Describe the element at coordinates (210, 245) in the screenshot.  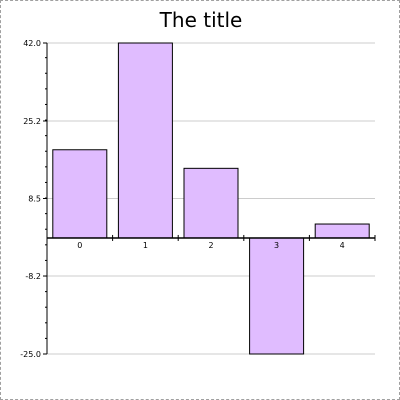
I see `x-tick-label: 2` at that location.